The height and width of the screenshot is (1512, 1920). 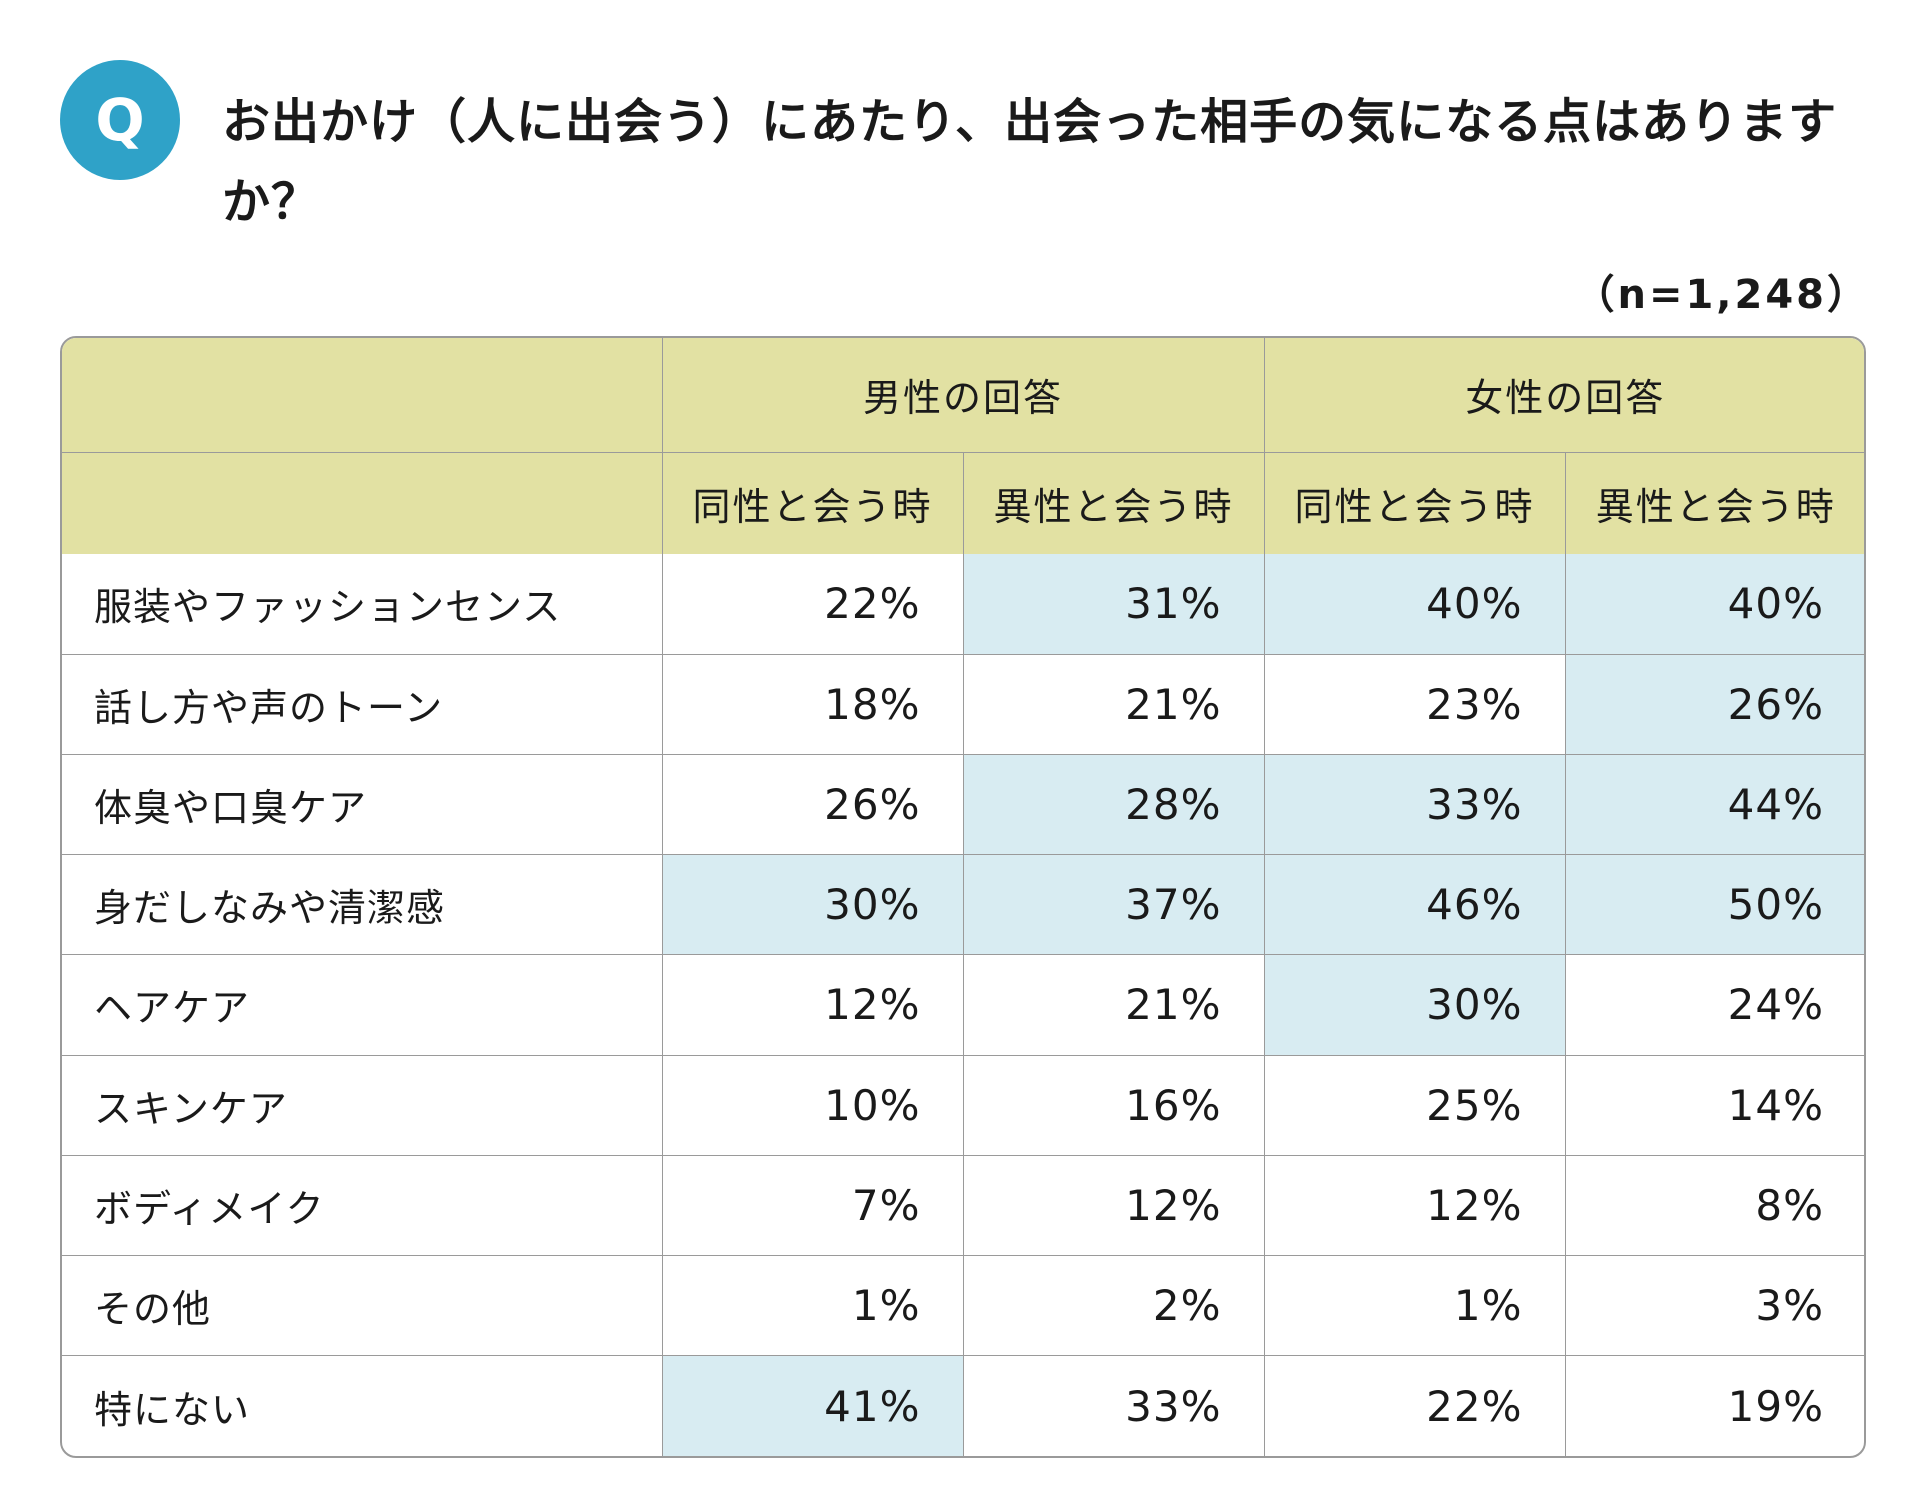 What do you see at coordinates (812, 1105) in the screenshot?
I see `cell-value: 10%` at bounding box center [812, 1105].